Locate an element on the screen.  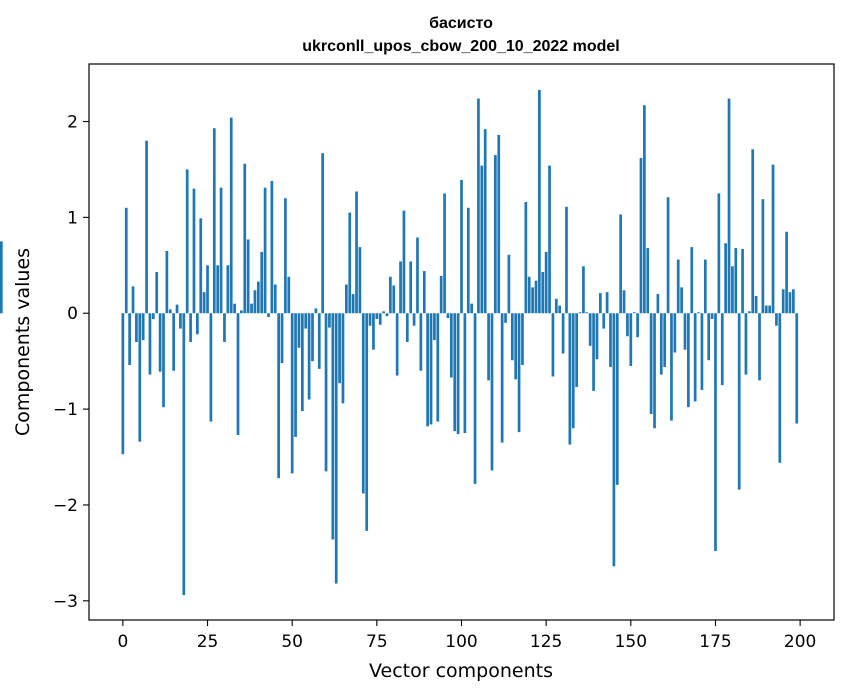
x-axis-ticks: 0 25 50 75 100 125 150 175 200 is located at coordinates (466, 636).